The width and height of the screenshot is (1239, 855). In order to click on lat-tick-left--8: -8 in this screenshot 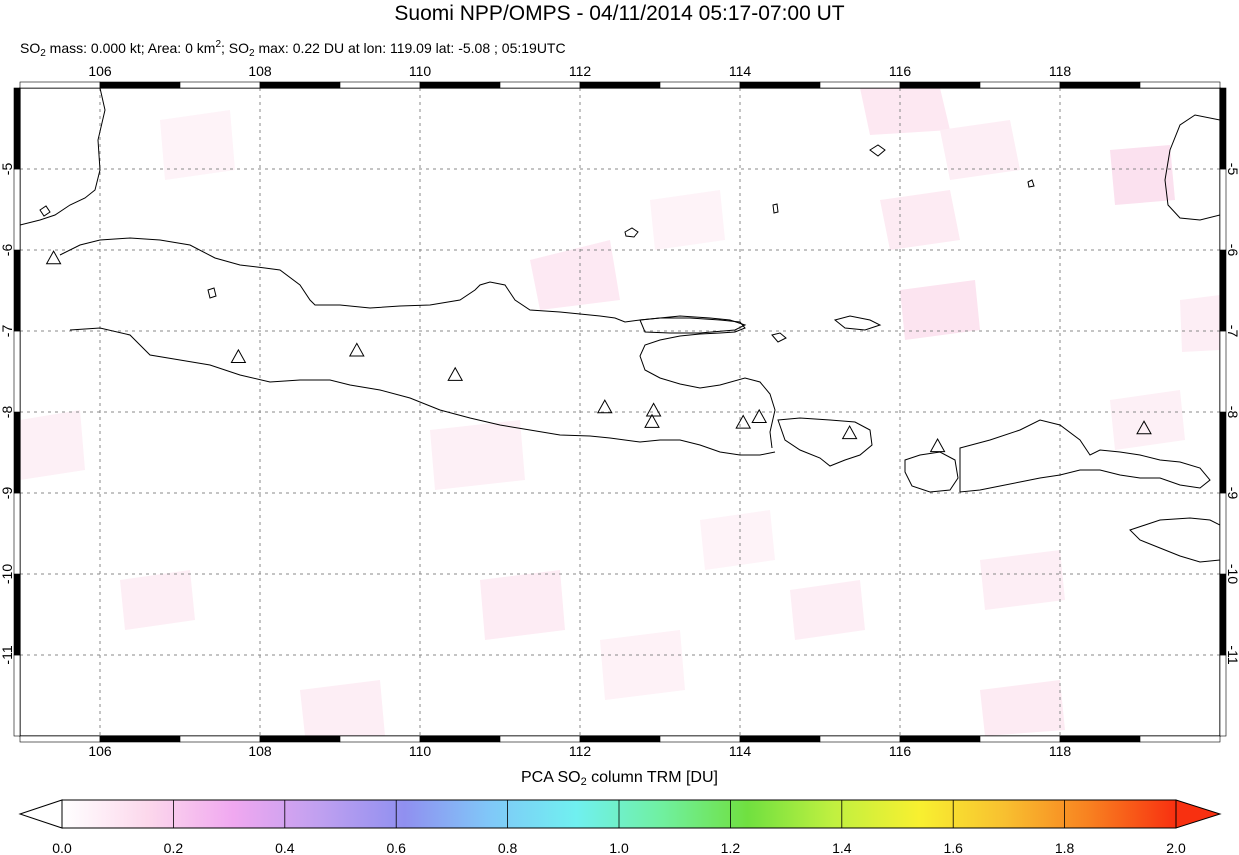, I will do `click(7, 412)`.